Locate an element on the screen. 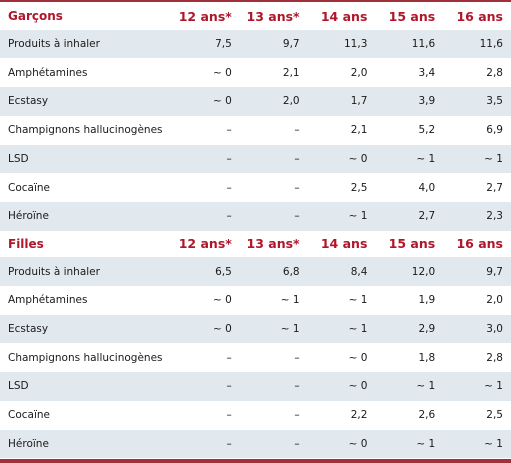 Image resolution: width=511 pixels, height=463 pixels. value-cell: 5,2 is located at coordinates (427, 130).